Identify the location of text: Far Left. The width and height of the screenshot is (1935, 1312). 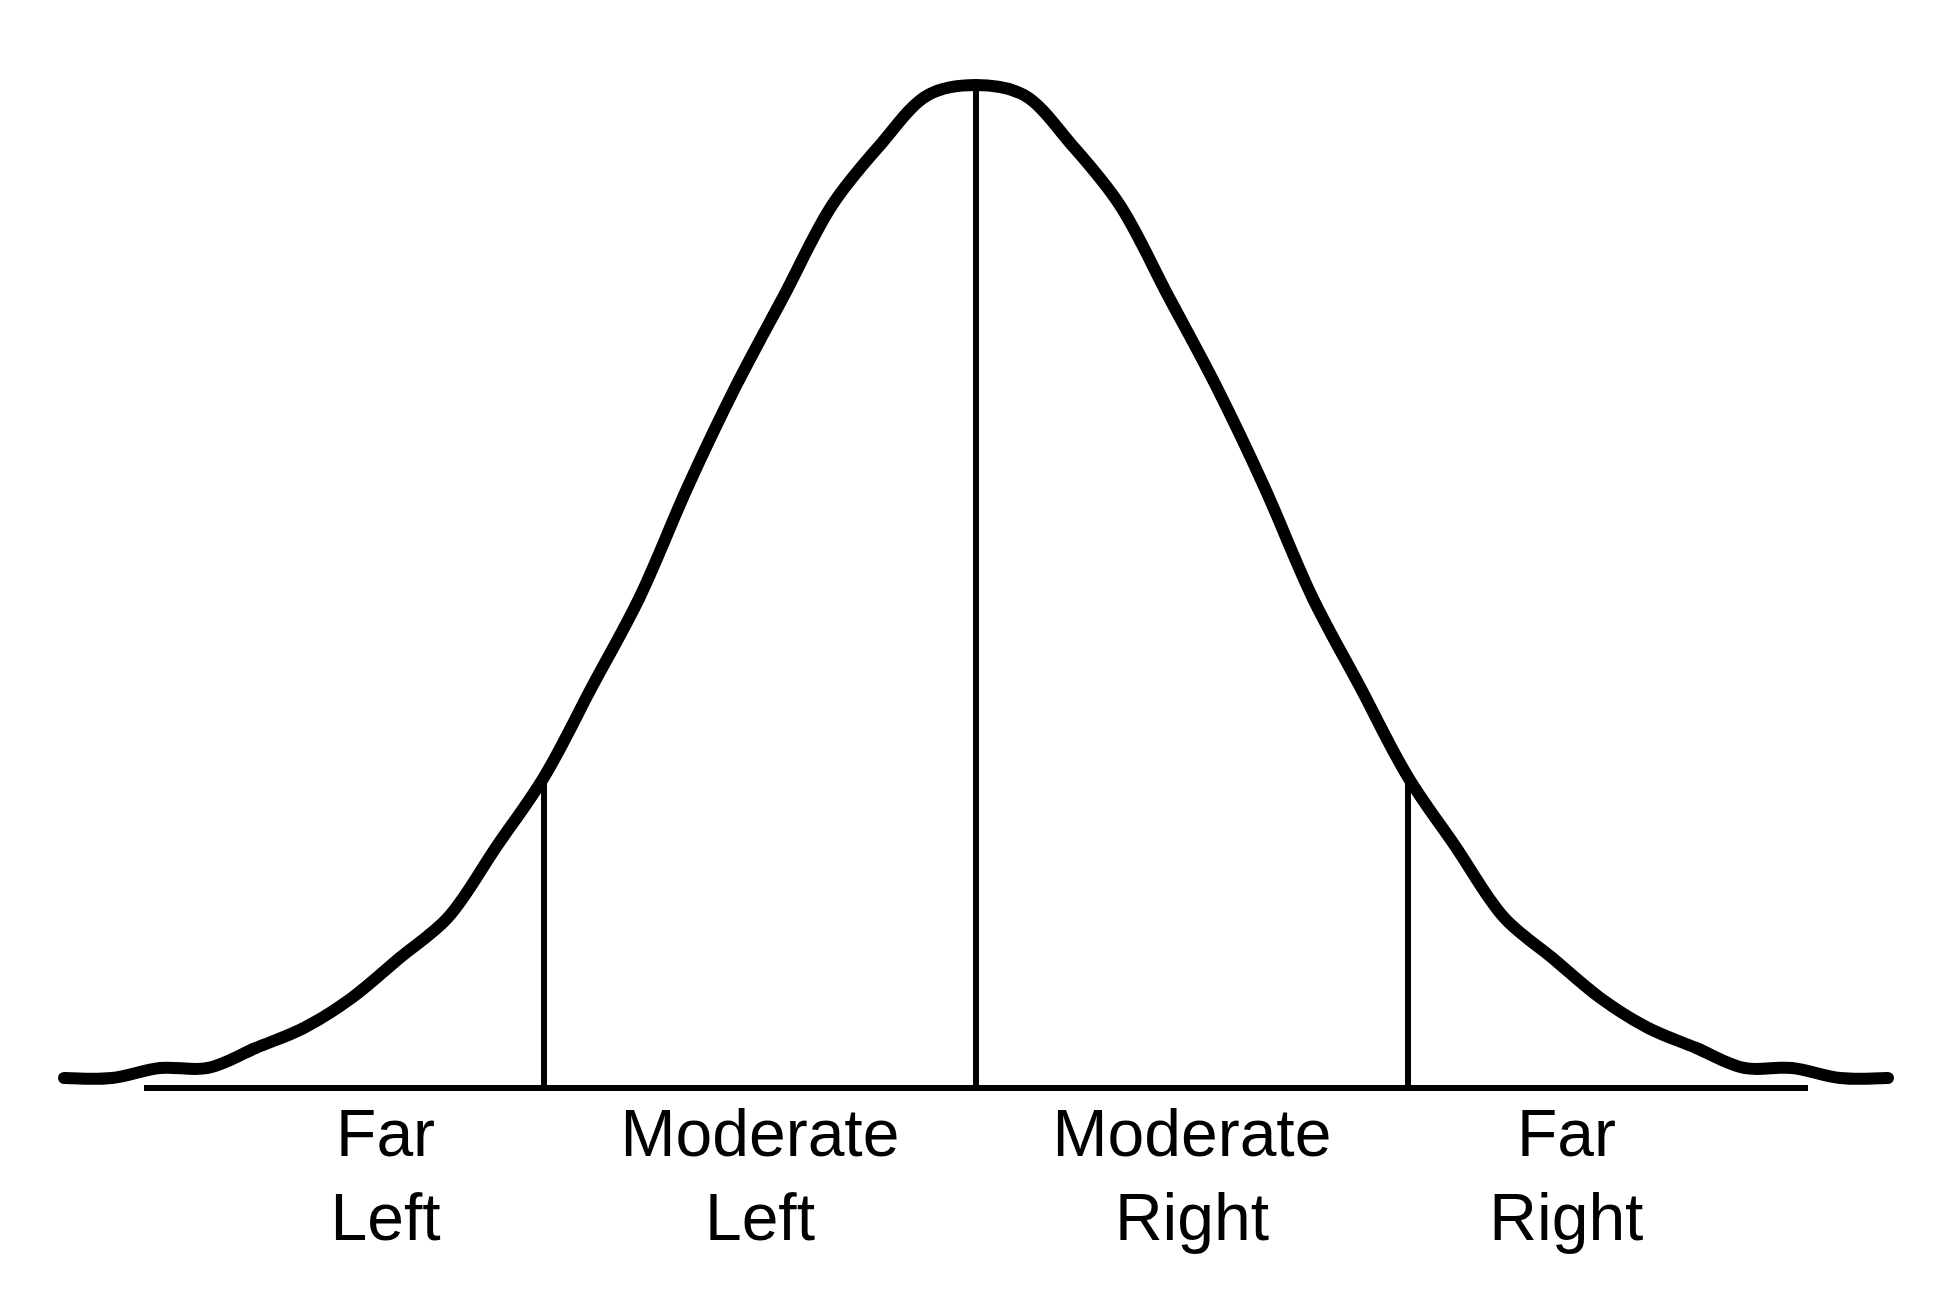
(385, 1175).